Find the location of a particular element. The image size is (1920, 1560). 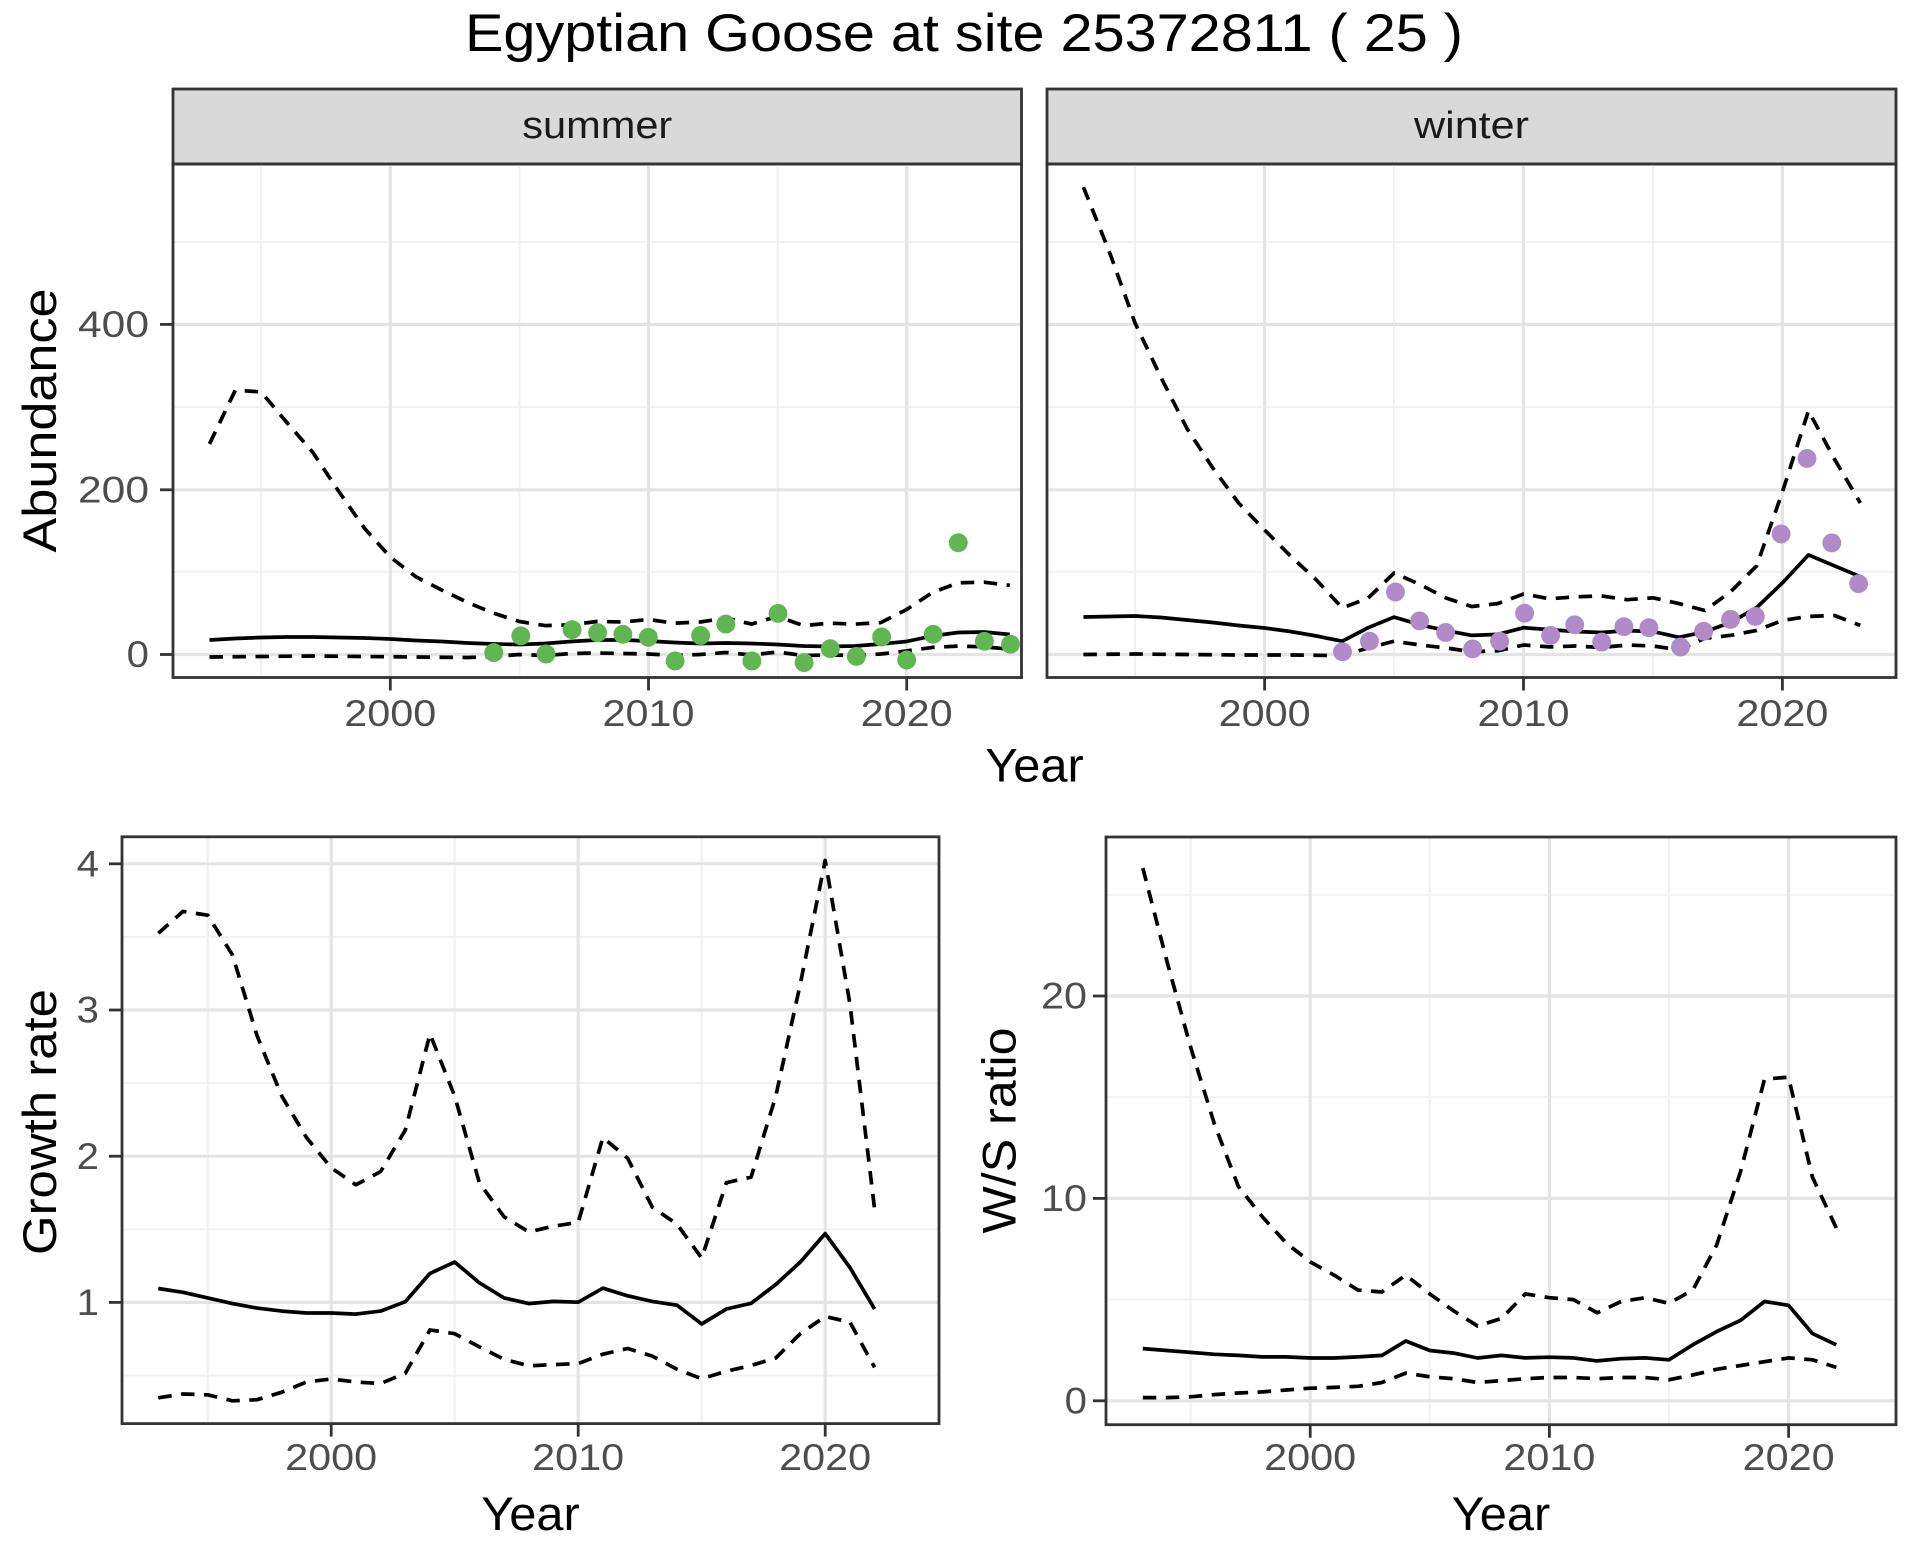

svg-text: winter is located at coordinates (1471, 126).